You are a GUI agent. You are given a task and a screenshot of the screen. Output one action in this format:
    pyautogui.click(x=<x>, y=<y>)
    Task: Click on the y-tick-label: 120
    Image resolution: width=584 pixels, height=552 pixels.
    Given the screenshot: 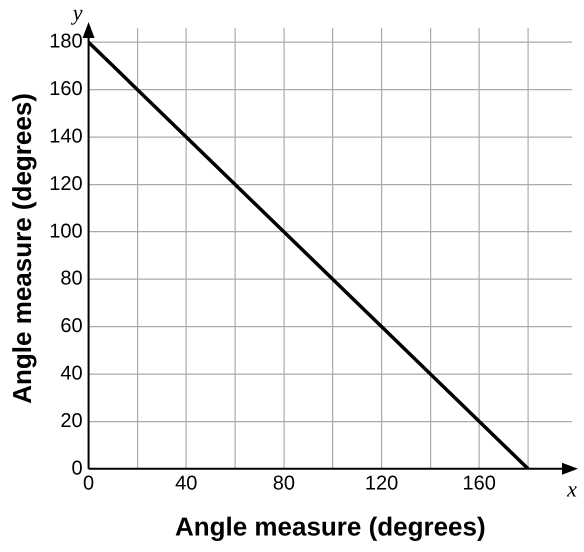 What is the action you would take?
    pyautogui.click(x=66, y=183)
    